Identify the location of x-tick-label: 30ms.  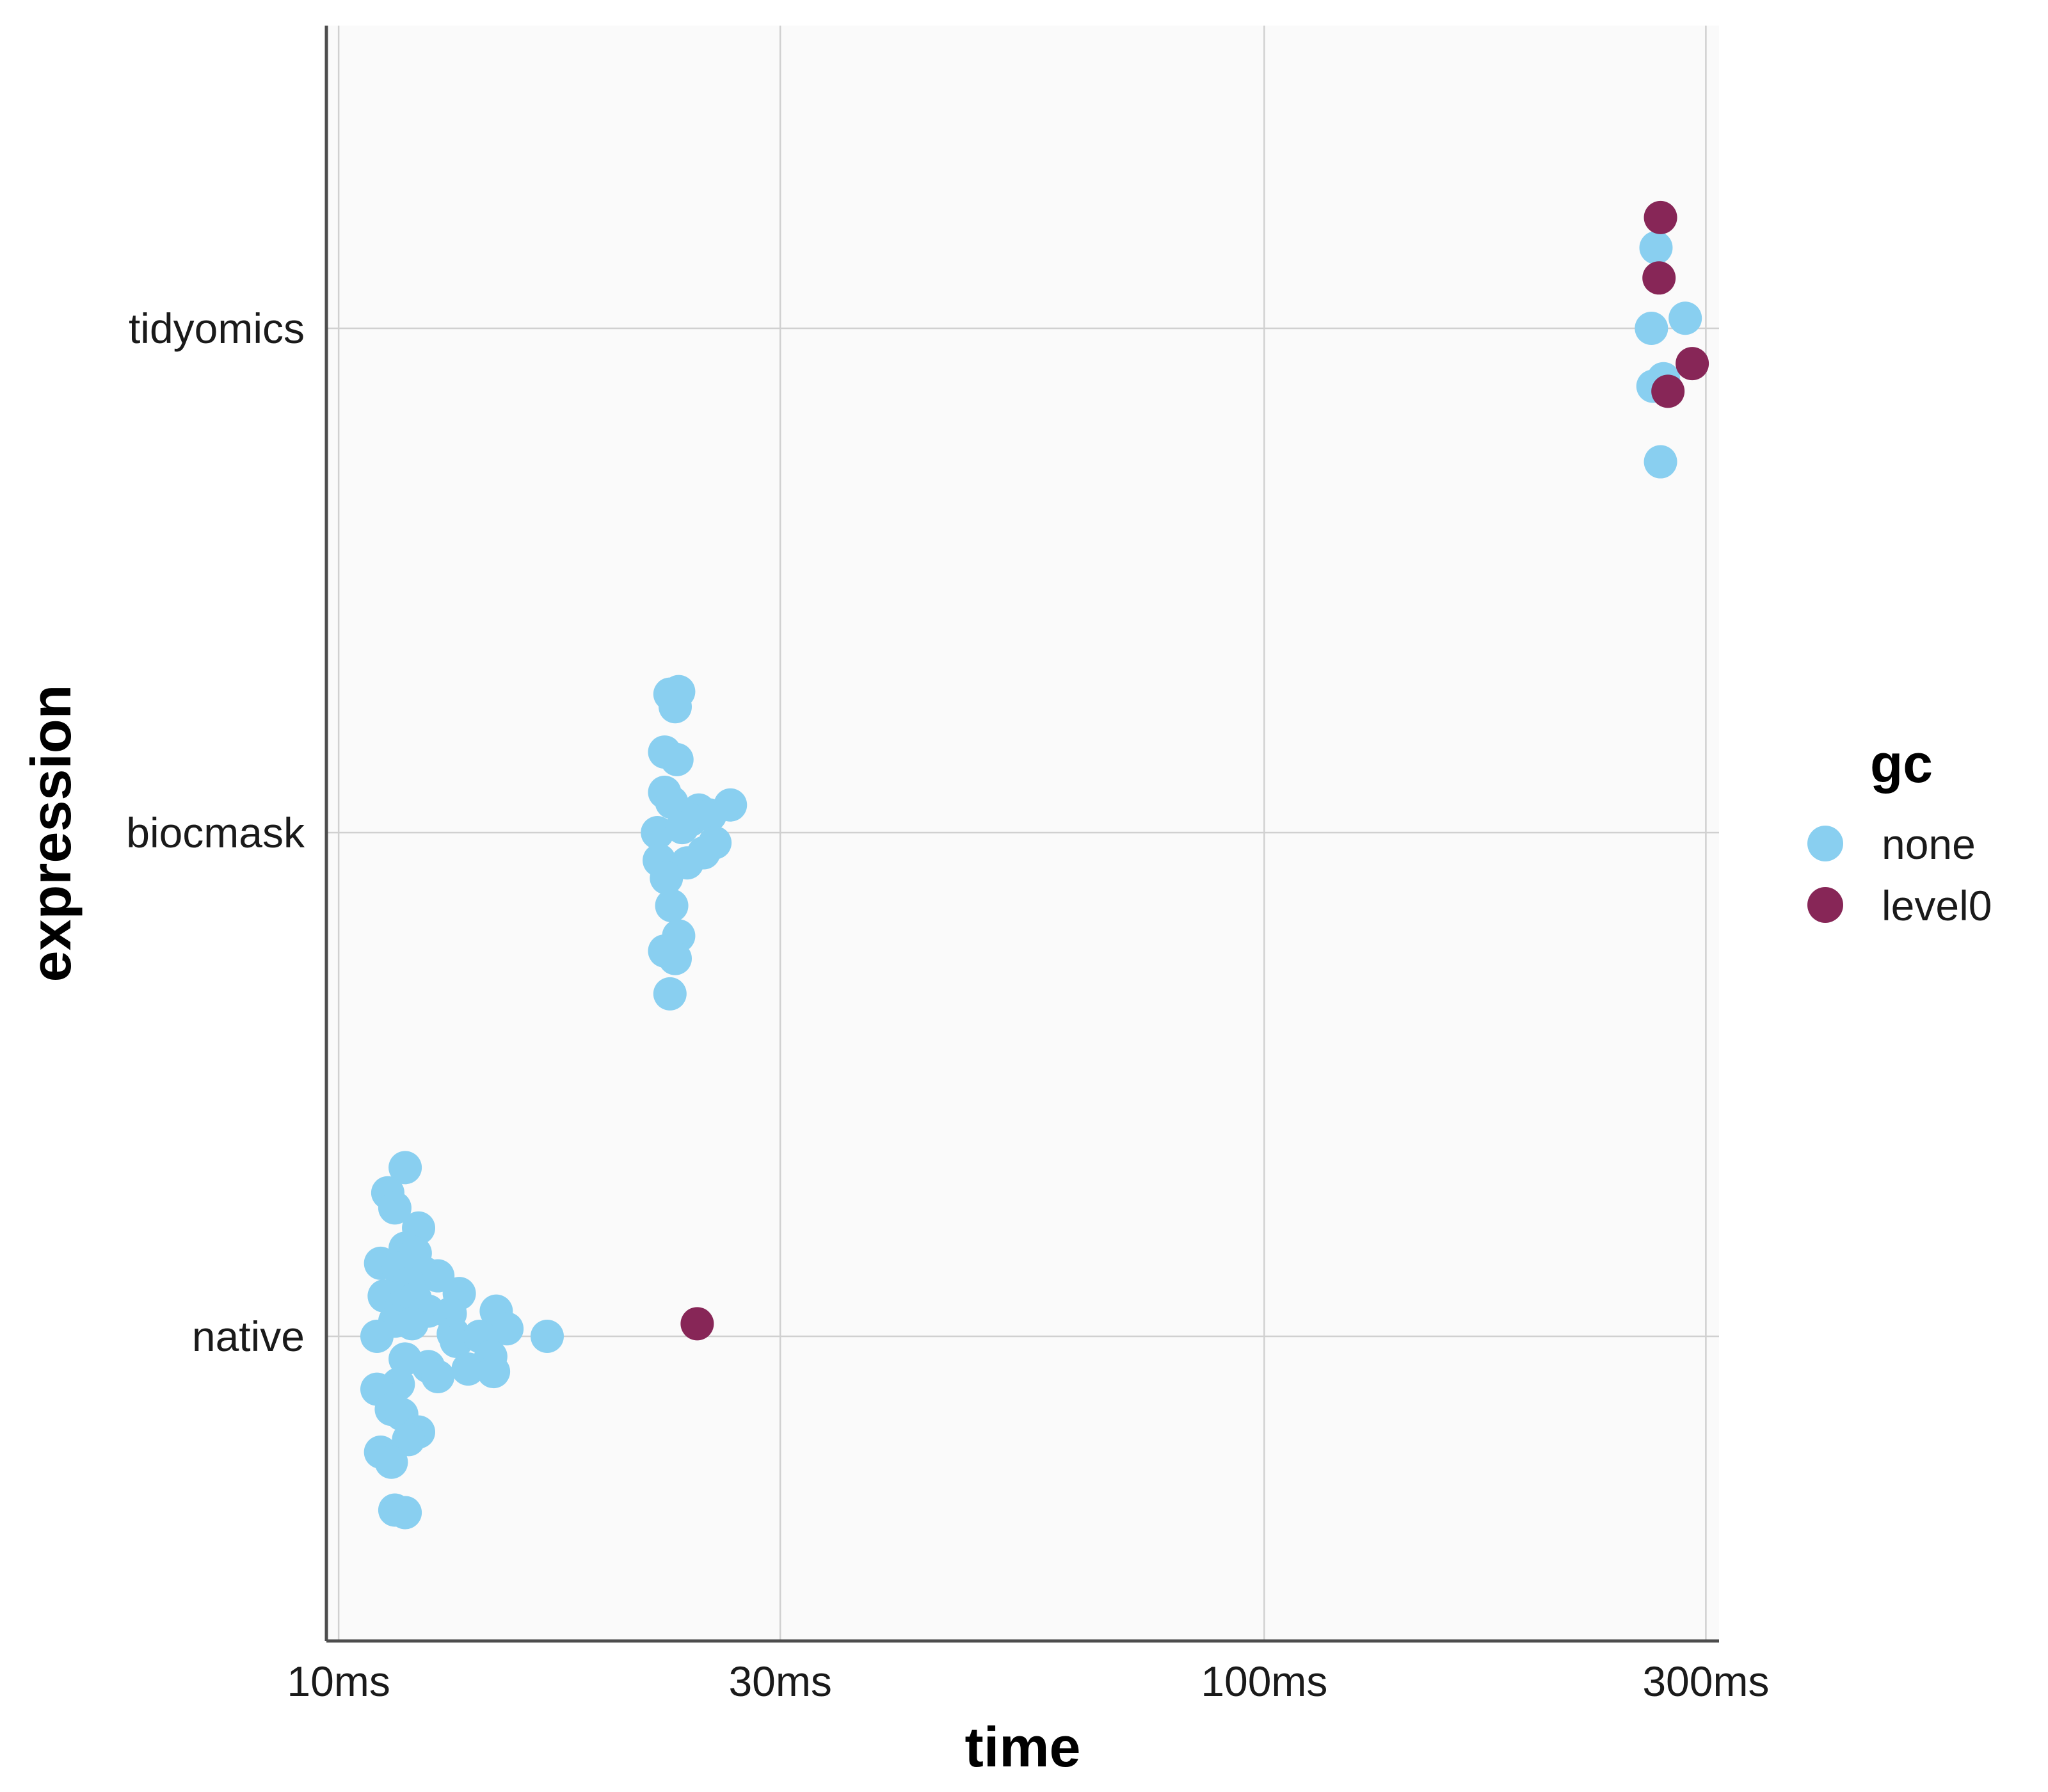
(779, 1681).